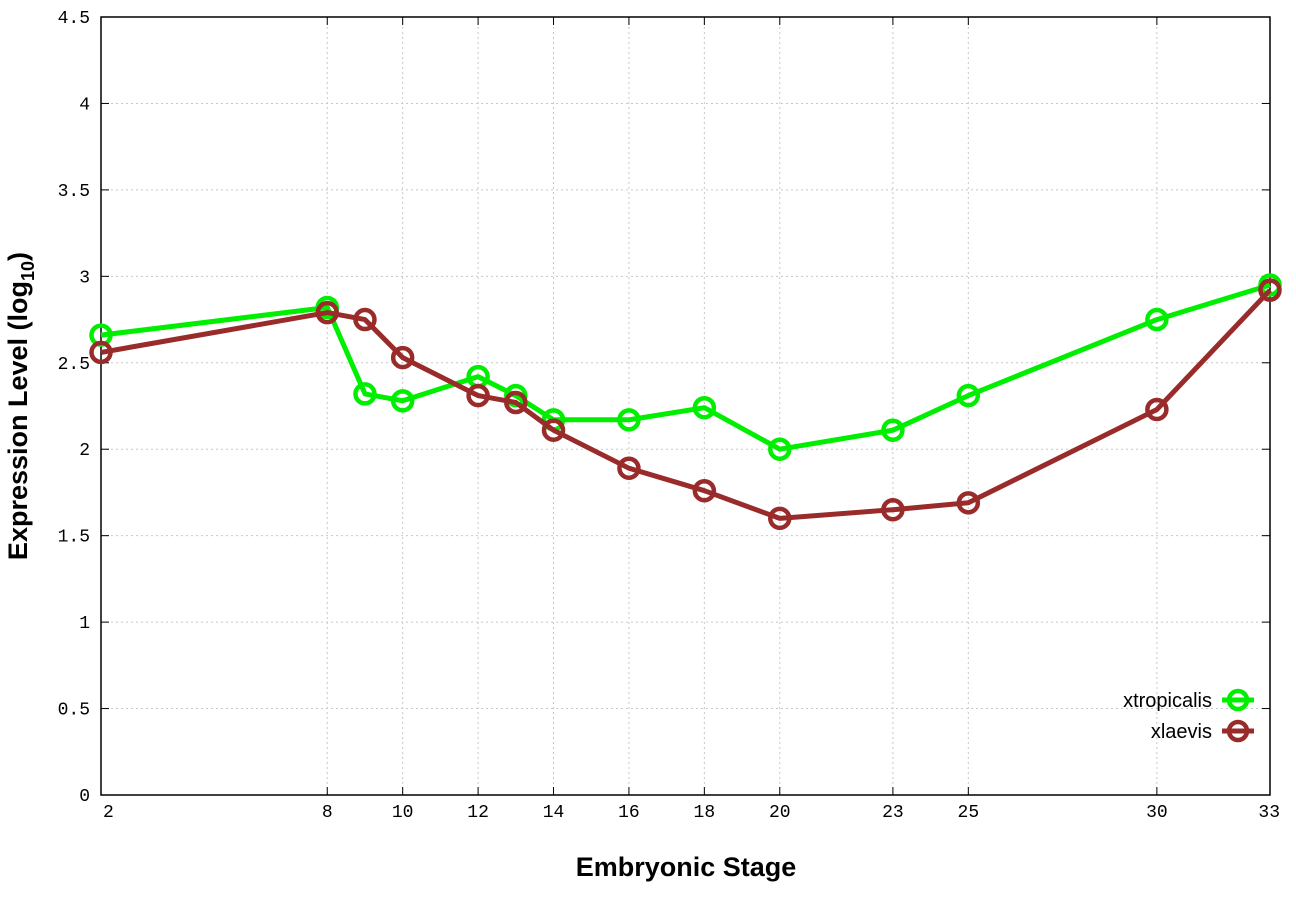 The image size is (1296, 907). Describe the element at coordinates (327, 813) in the screenshot. I see `x-tick-label: 8` at that location.